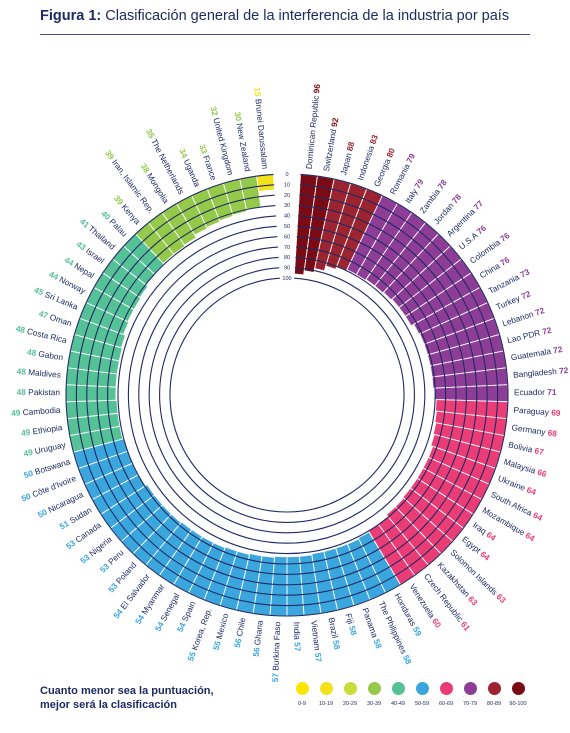 This screenshot has width=570, height=733. What do you see at coordinates (351, 146) in the screenshot?
I see `country-score: 88` at bounding box center [351, 146].